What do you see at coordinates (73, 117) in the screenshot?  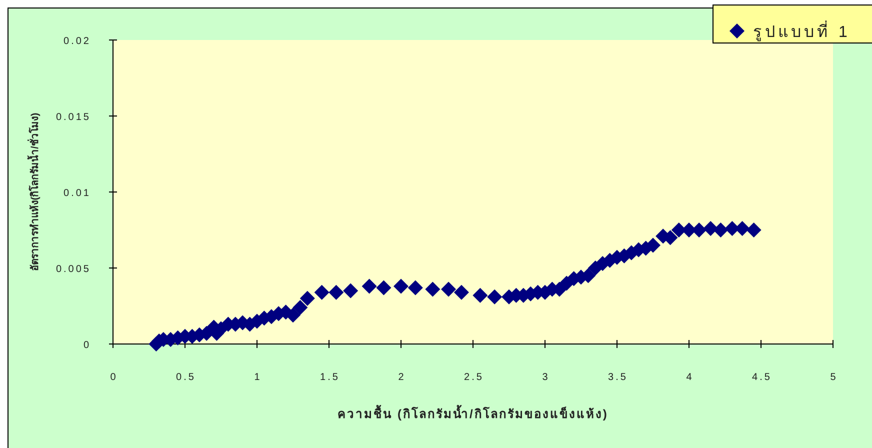 I see `y-tick-label: 0.015` at bounding box center [73, 117].